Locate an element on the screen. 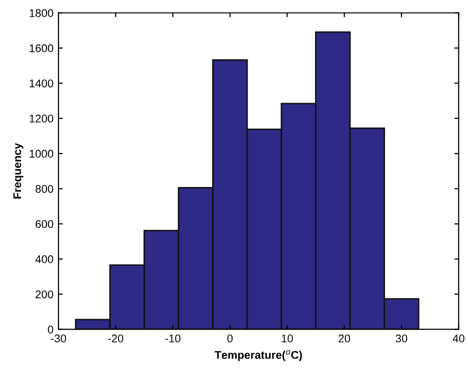 The height and width of the screenshot is (368, 468). y-tick-label: 1400 is located at coordinates (42, 83).